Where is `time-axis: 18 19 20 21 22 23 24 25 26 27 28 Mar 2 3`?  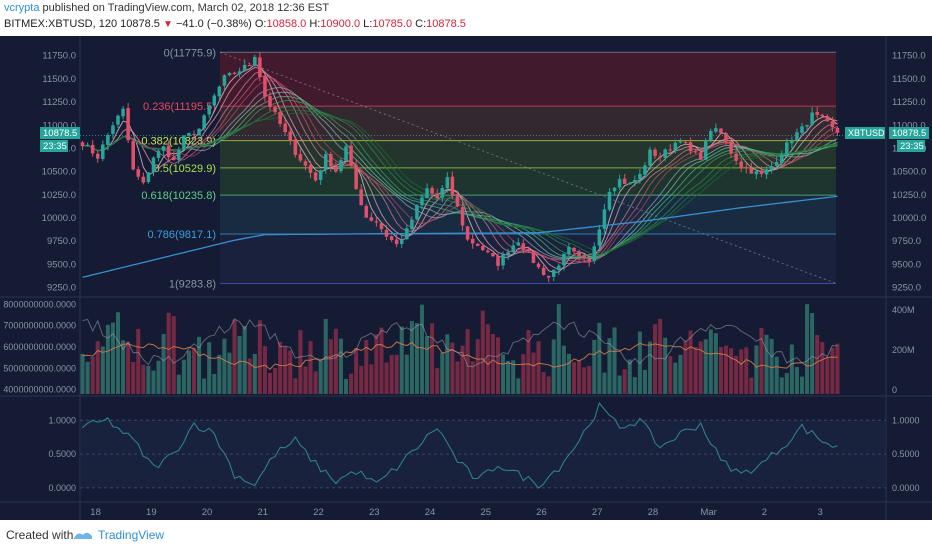
time-axis: 18 19 20 21 22 23 24 25 26 27 28 Mar 2 3 is located at coordinates (466, 509).